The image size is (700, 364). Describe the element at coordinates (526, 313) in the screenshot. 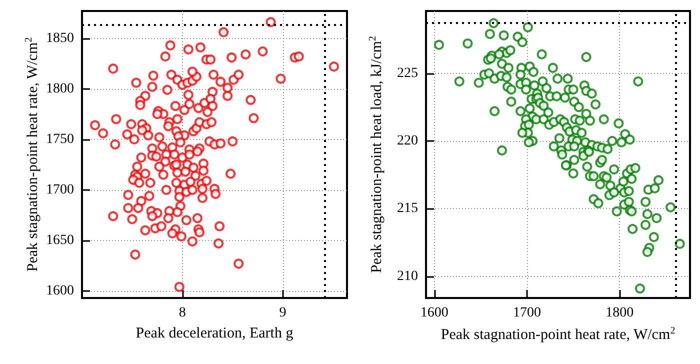

I see `x-tick-label: 1700` at that location.